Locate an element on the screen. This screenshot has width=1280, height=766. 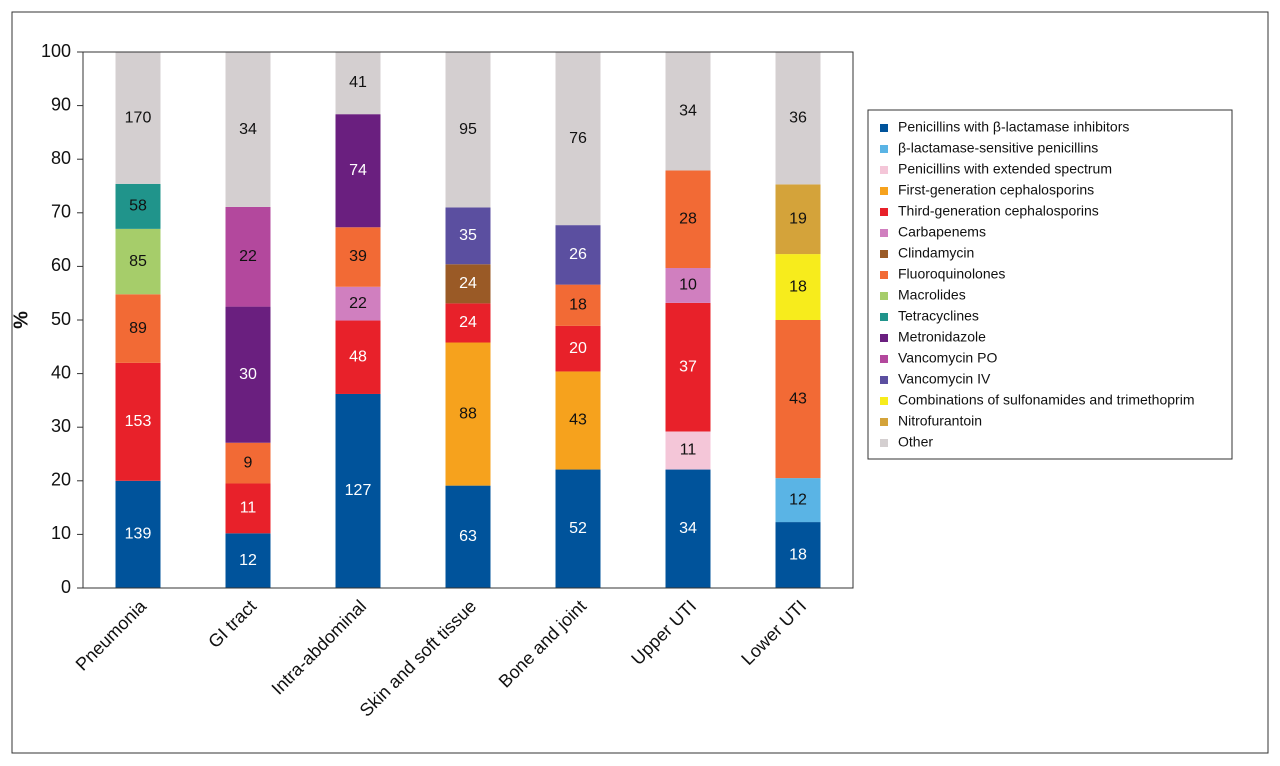
legend-label: Third-generation cephalosporins is located at coordinates (998, 211).